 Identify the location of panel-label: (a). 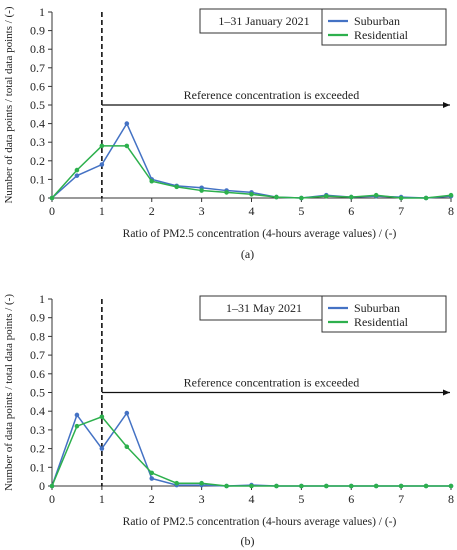
(247, 254).